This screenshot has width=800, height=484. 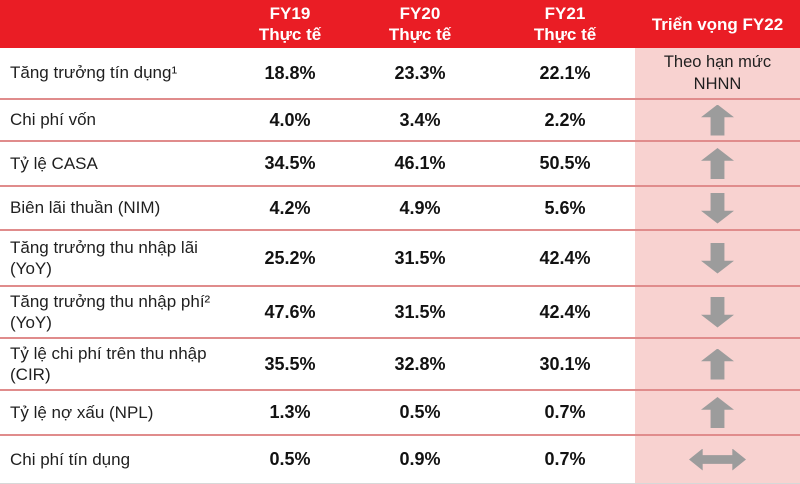 I want to click on fy19-value: 4.0%, so click(x=290, y=119).